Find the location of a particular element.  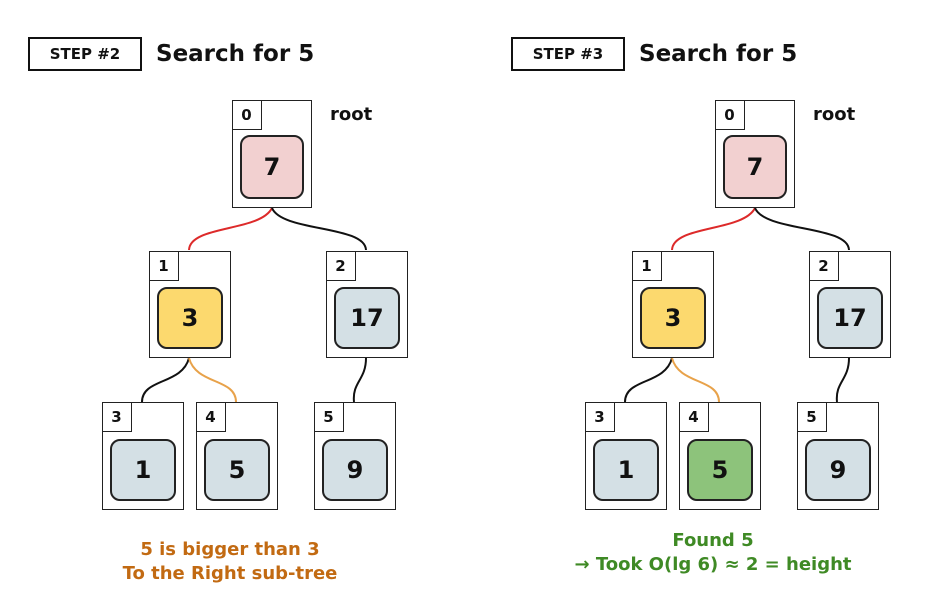

caption-line-1: 5 is bigger than 3 is located at coordinates (230, 549).